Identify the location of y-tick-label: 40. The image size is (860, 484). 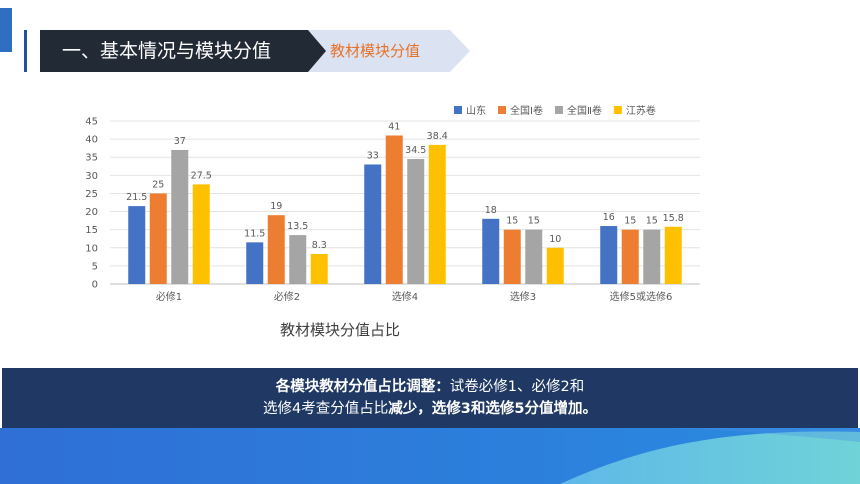
(91, 140).